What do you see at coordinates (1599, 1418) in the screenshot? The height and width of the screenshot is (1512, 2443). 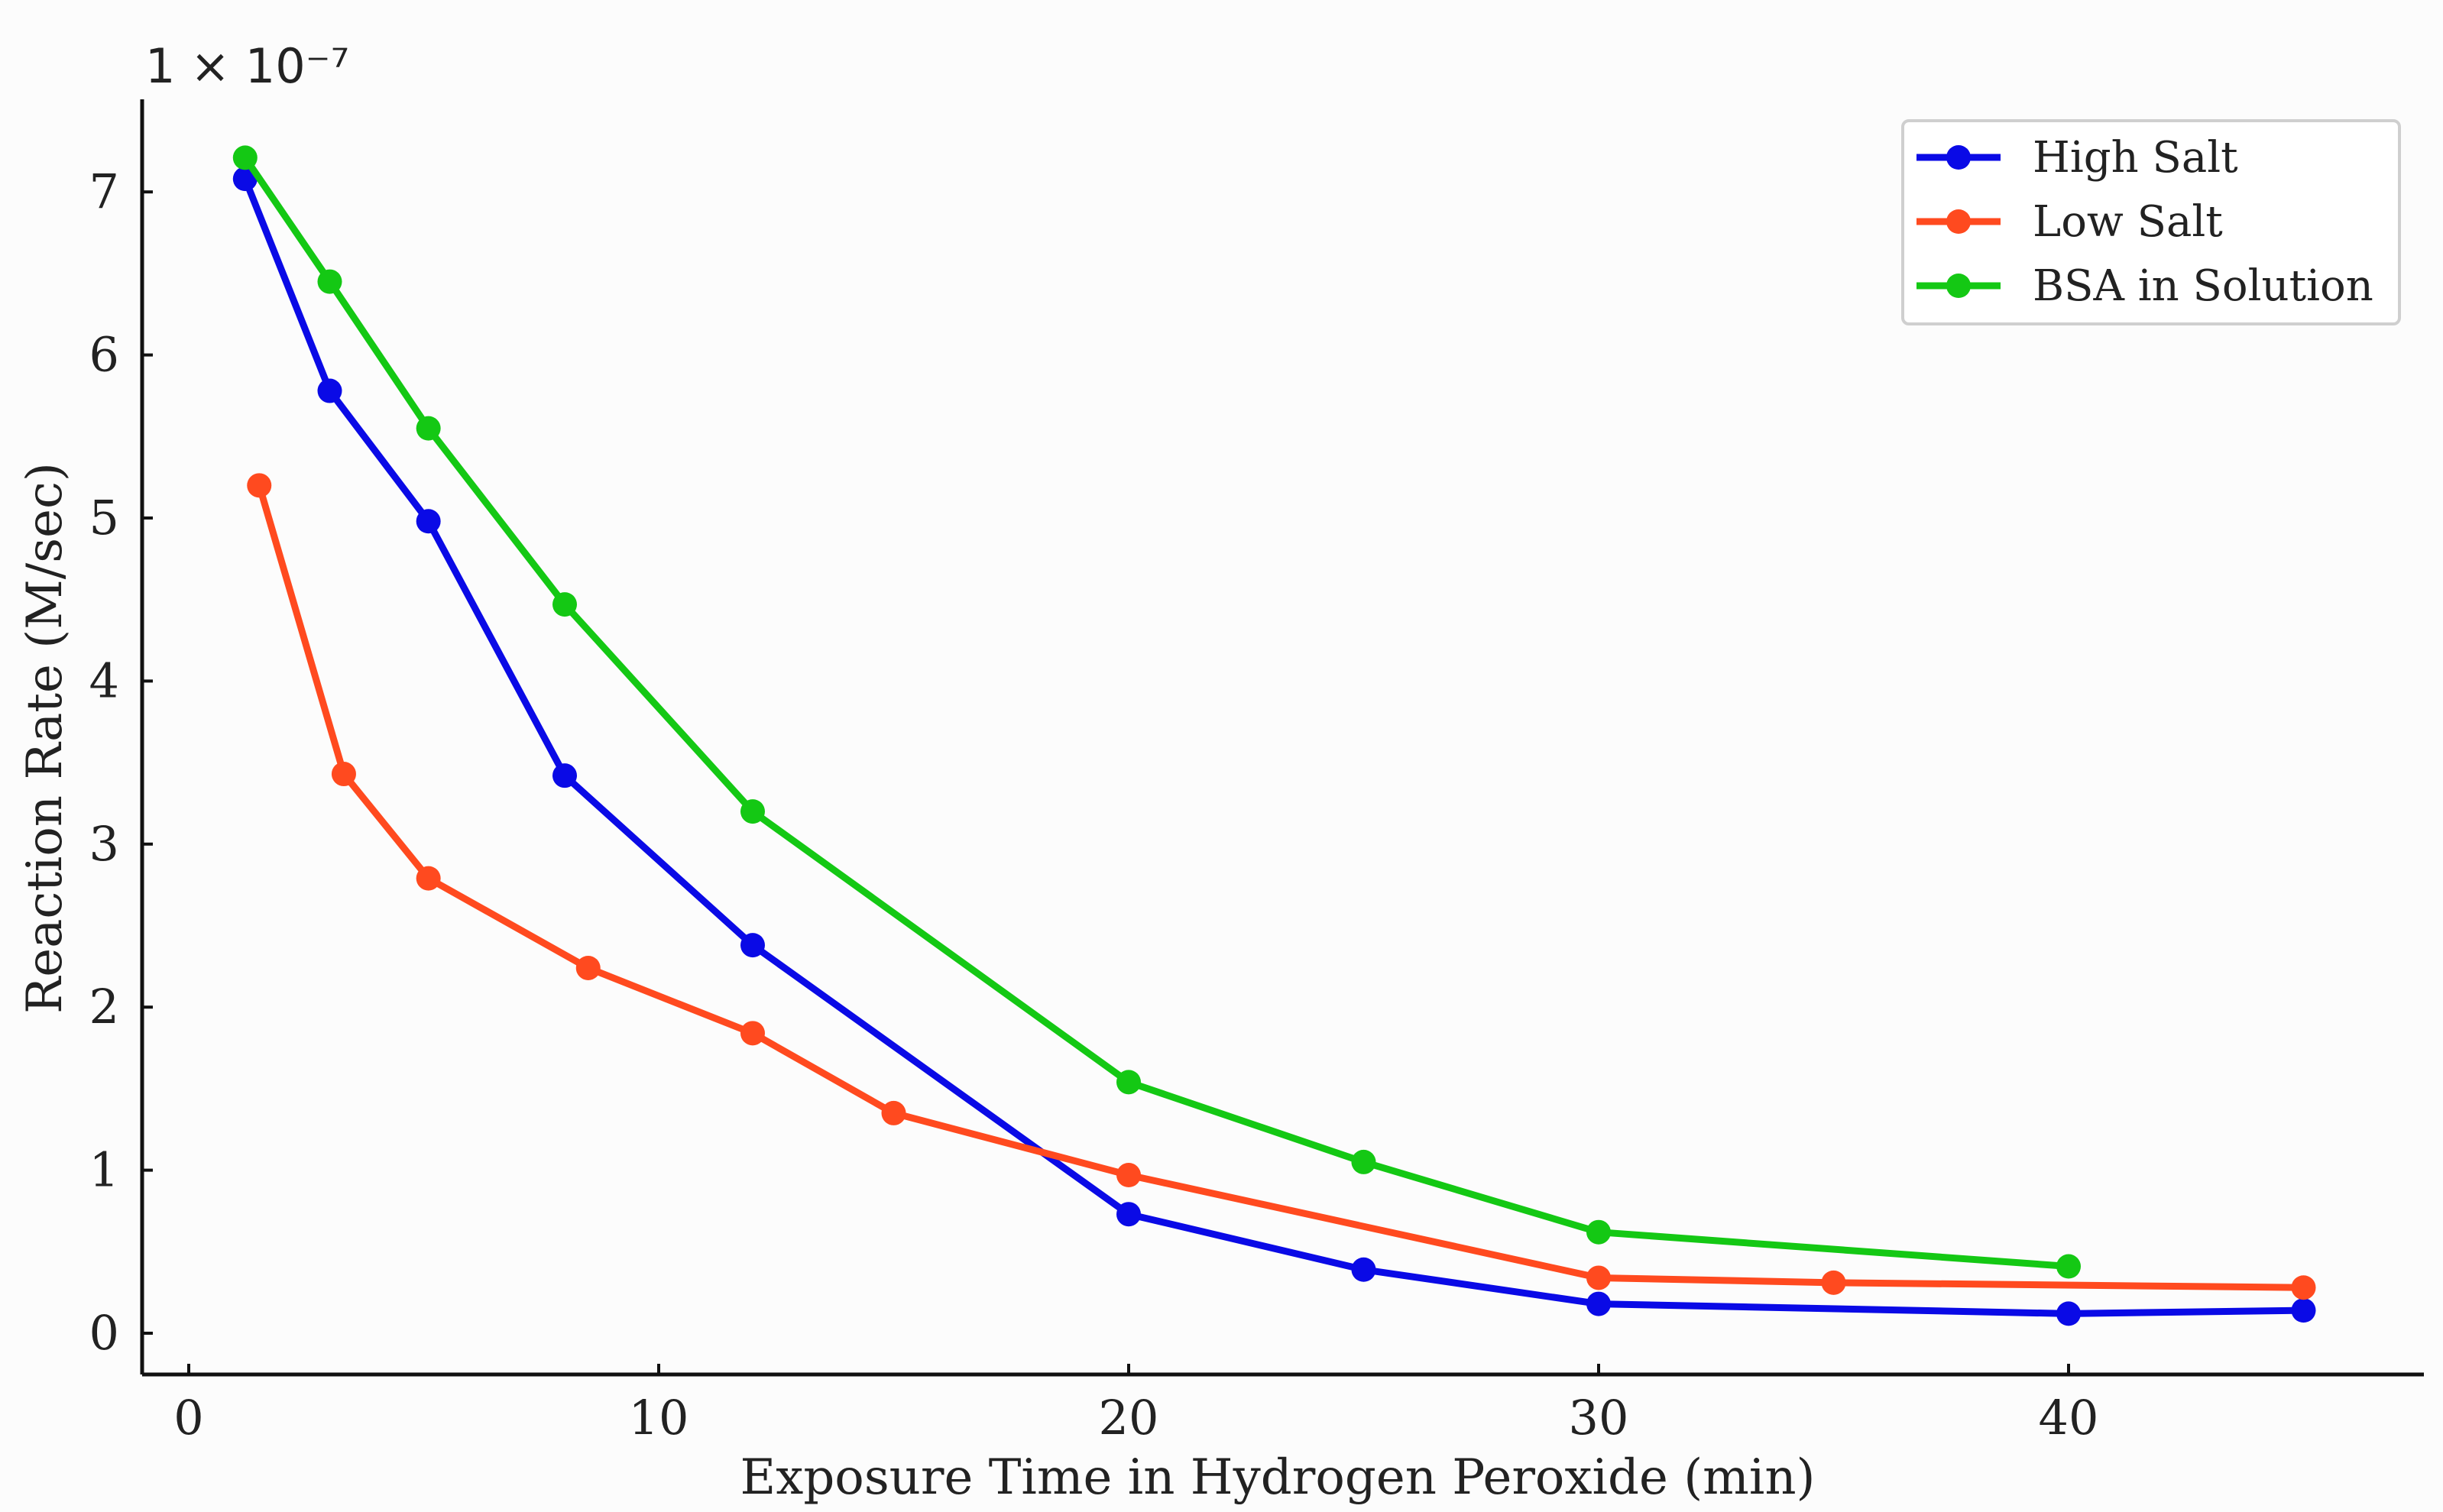 I see `x-tick-label: 30` at bounding box center [1599, 1418].